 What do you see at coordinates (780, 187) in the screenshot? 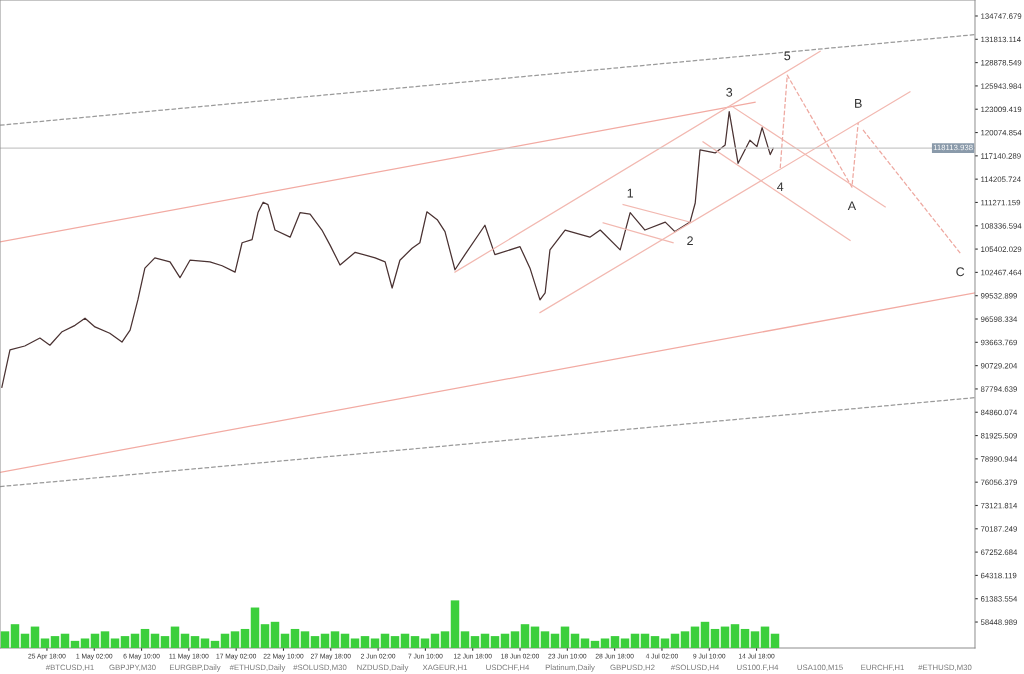
I see `annotation: 4` at bounding box center [780, 187].